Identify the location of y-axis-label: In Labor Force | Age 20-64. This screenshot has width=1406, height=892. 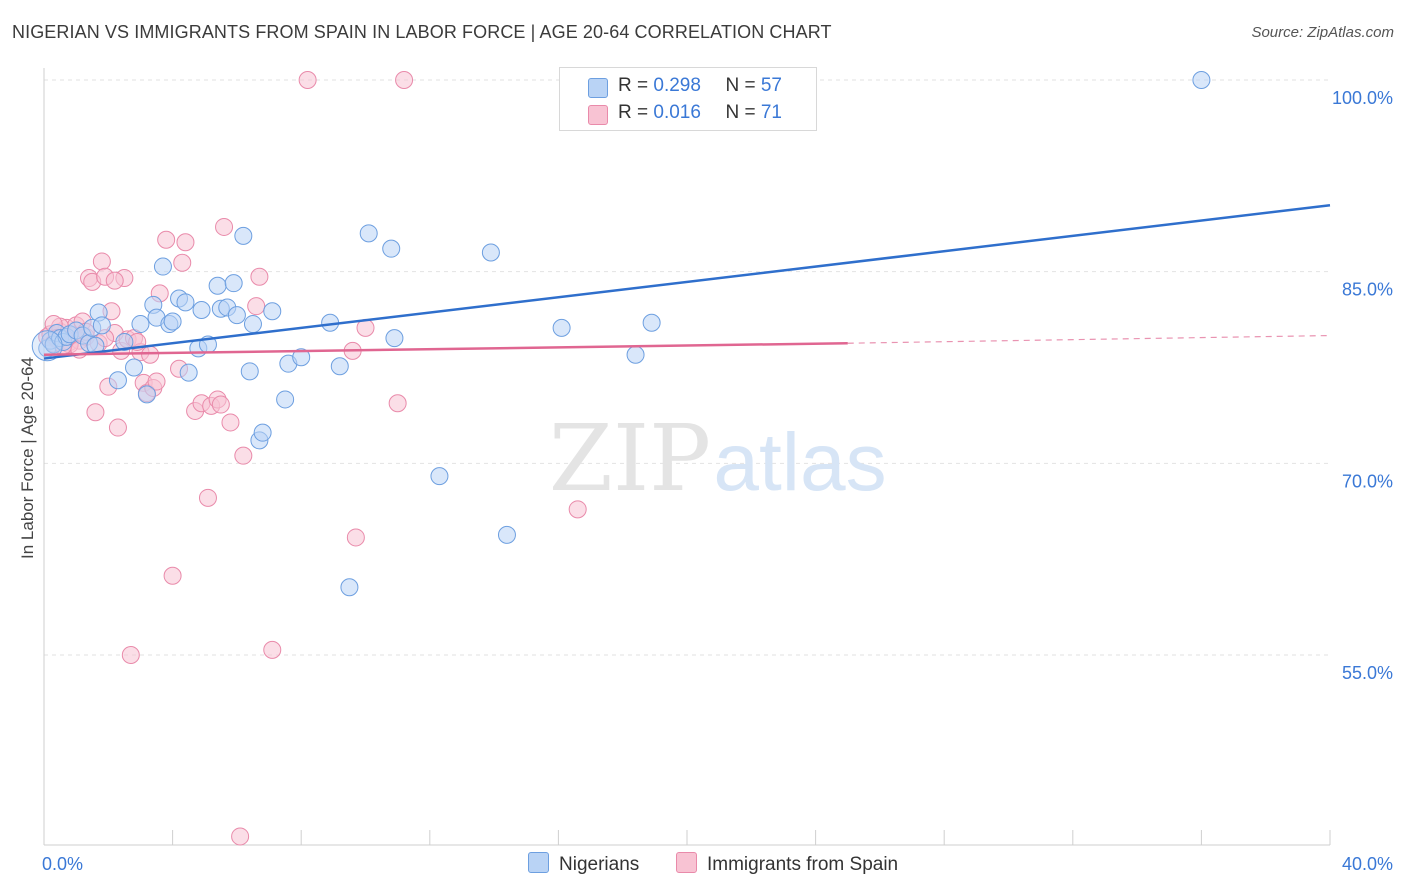
(27, 458).